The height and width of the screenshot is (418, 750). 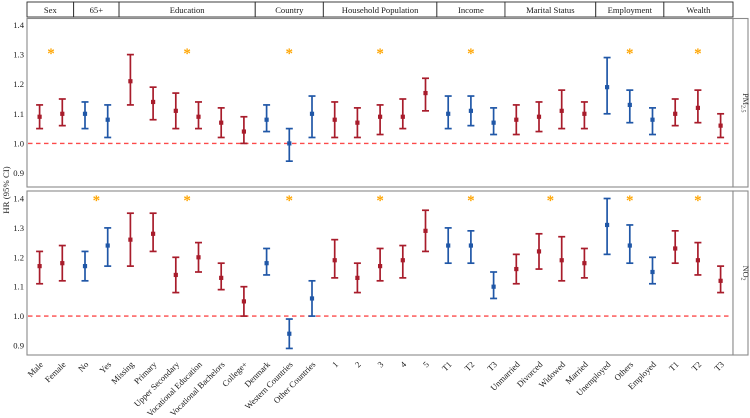 I want to click on x-tick-label: No, so click(x=83, y=366).